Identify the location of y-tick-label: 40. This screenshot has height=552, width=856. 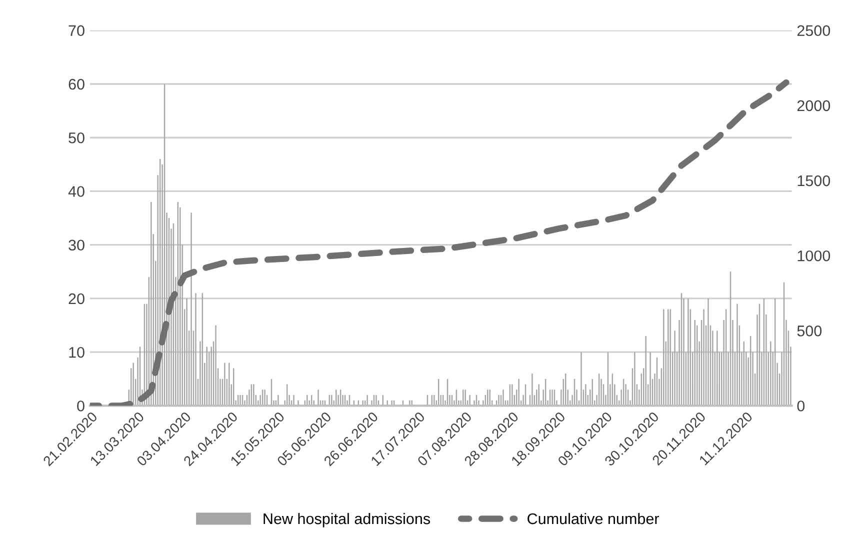
(76, 191).